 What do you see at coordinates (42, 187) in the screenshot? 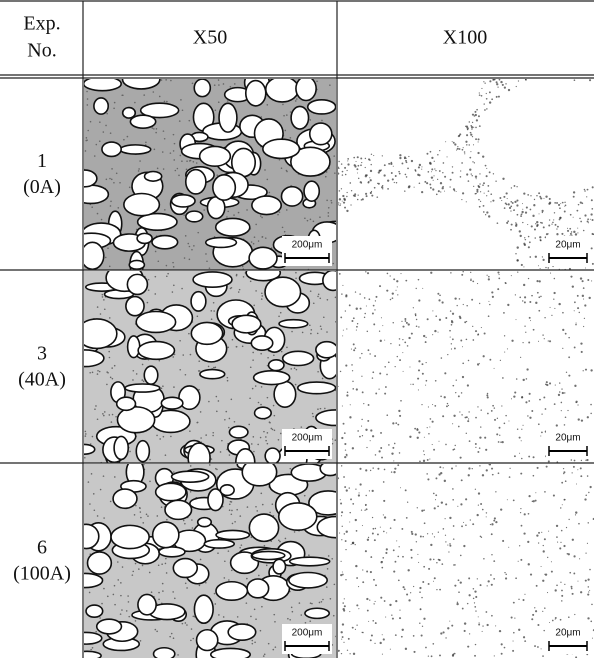
I see `exp-current: (0A)` at bounding box center [42, 187].